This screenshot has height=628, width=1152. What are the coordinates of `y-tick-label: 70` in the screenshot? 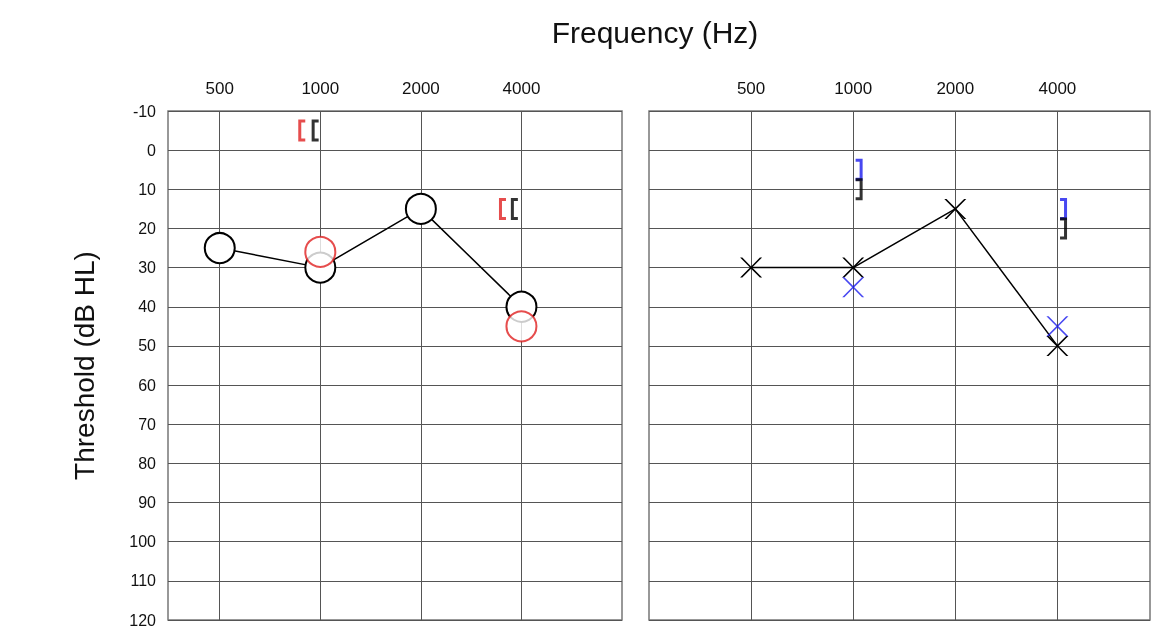 It's located at (147, 424).